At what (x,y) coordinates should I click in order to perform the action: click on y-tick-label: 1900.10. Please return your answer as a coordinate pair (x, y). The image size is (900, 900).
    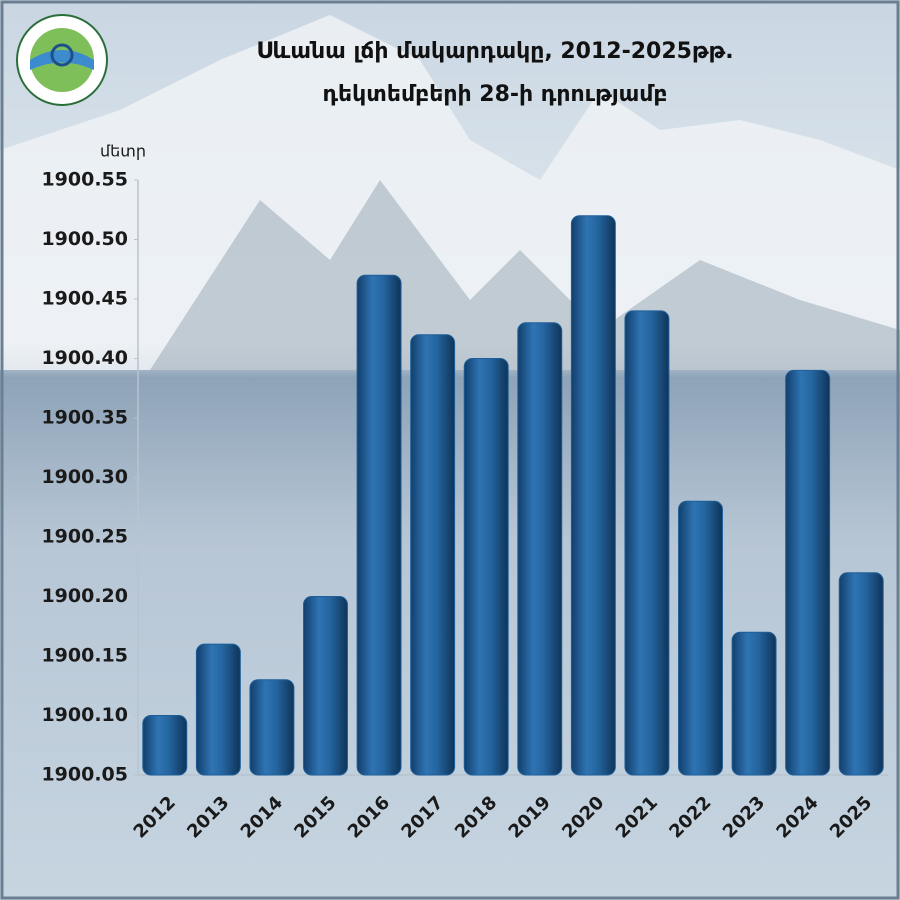
    Looking at the image, I should click on (84, 715).